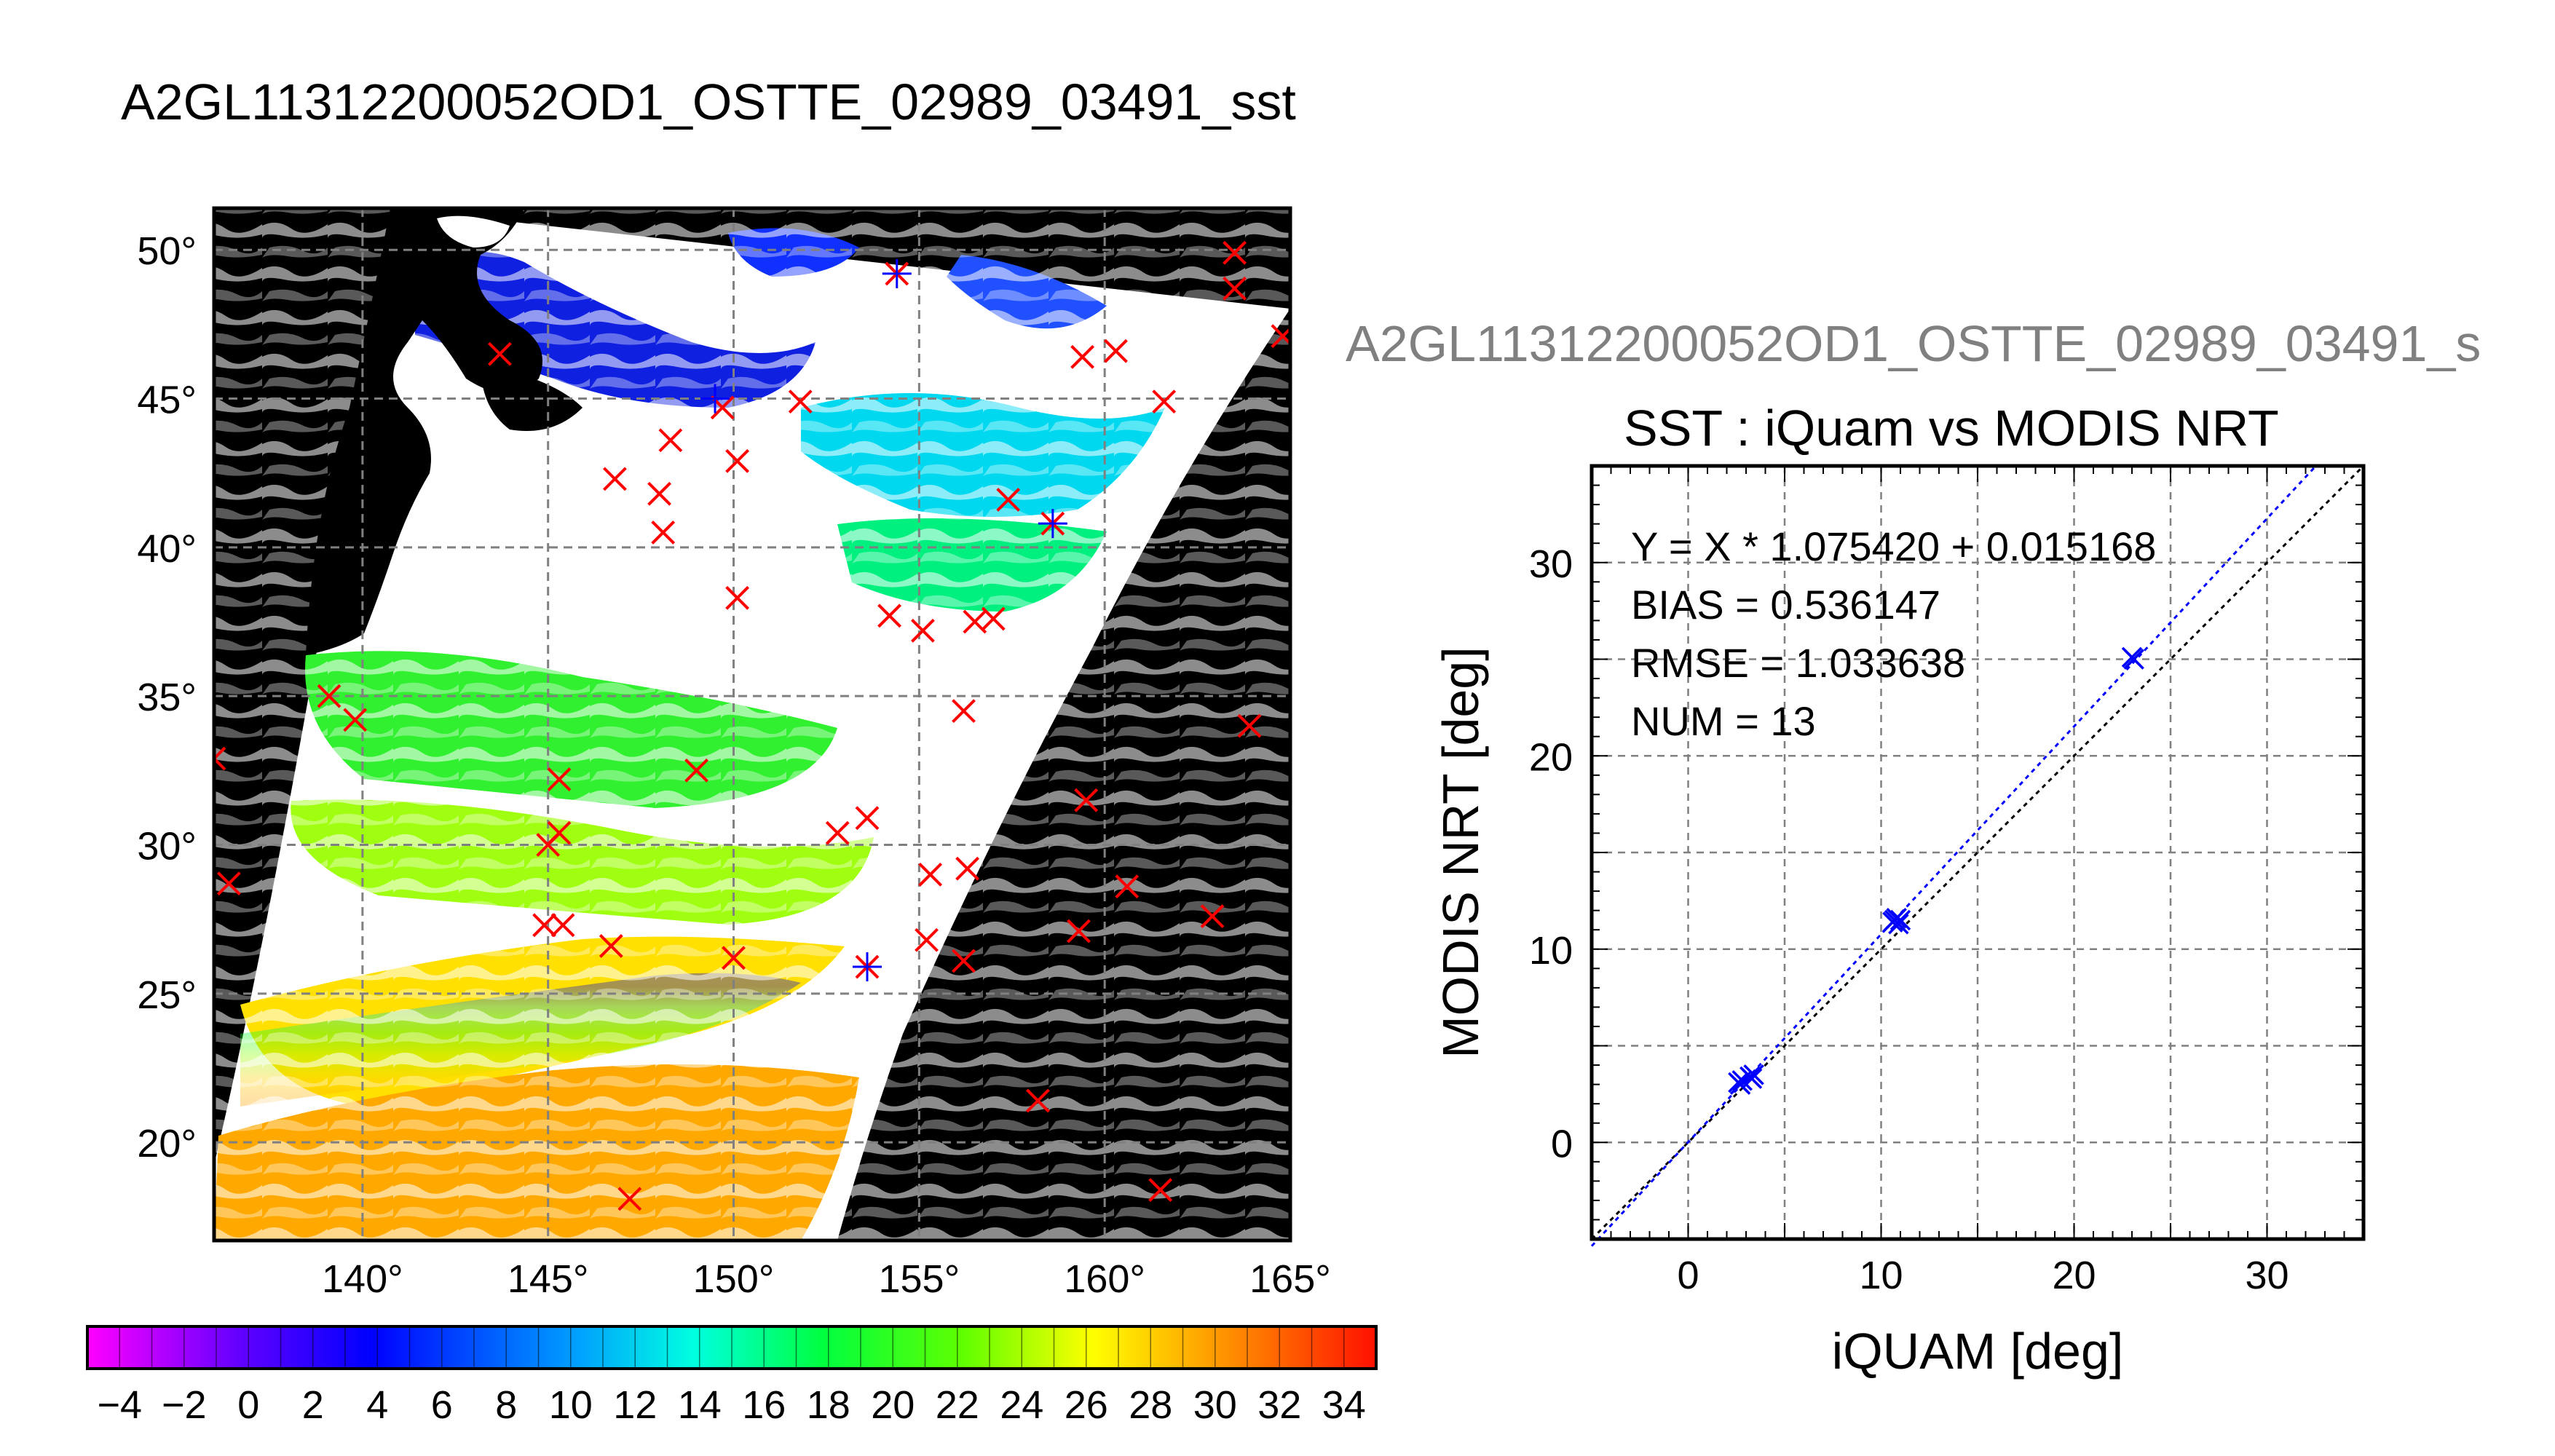 This screenshot has width=2555, height=1456. Describe the element at coordinates (2074, 1275) in the screenshot. I see `x-tick-label: 20` at that location.